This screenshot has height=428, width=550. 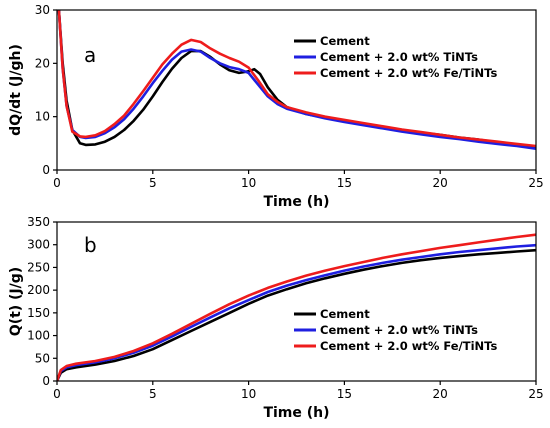 I want to click on y-tick-label: 250, so click(x=38, y=267).